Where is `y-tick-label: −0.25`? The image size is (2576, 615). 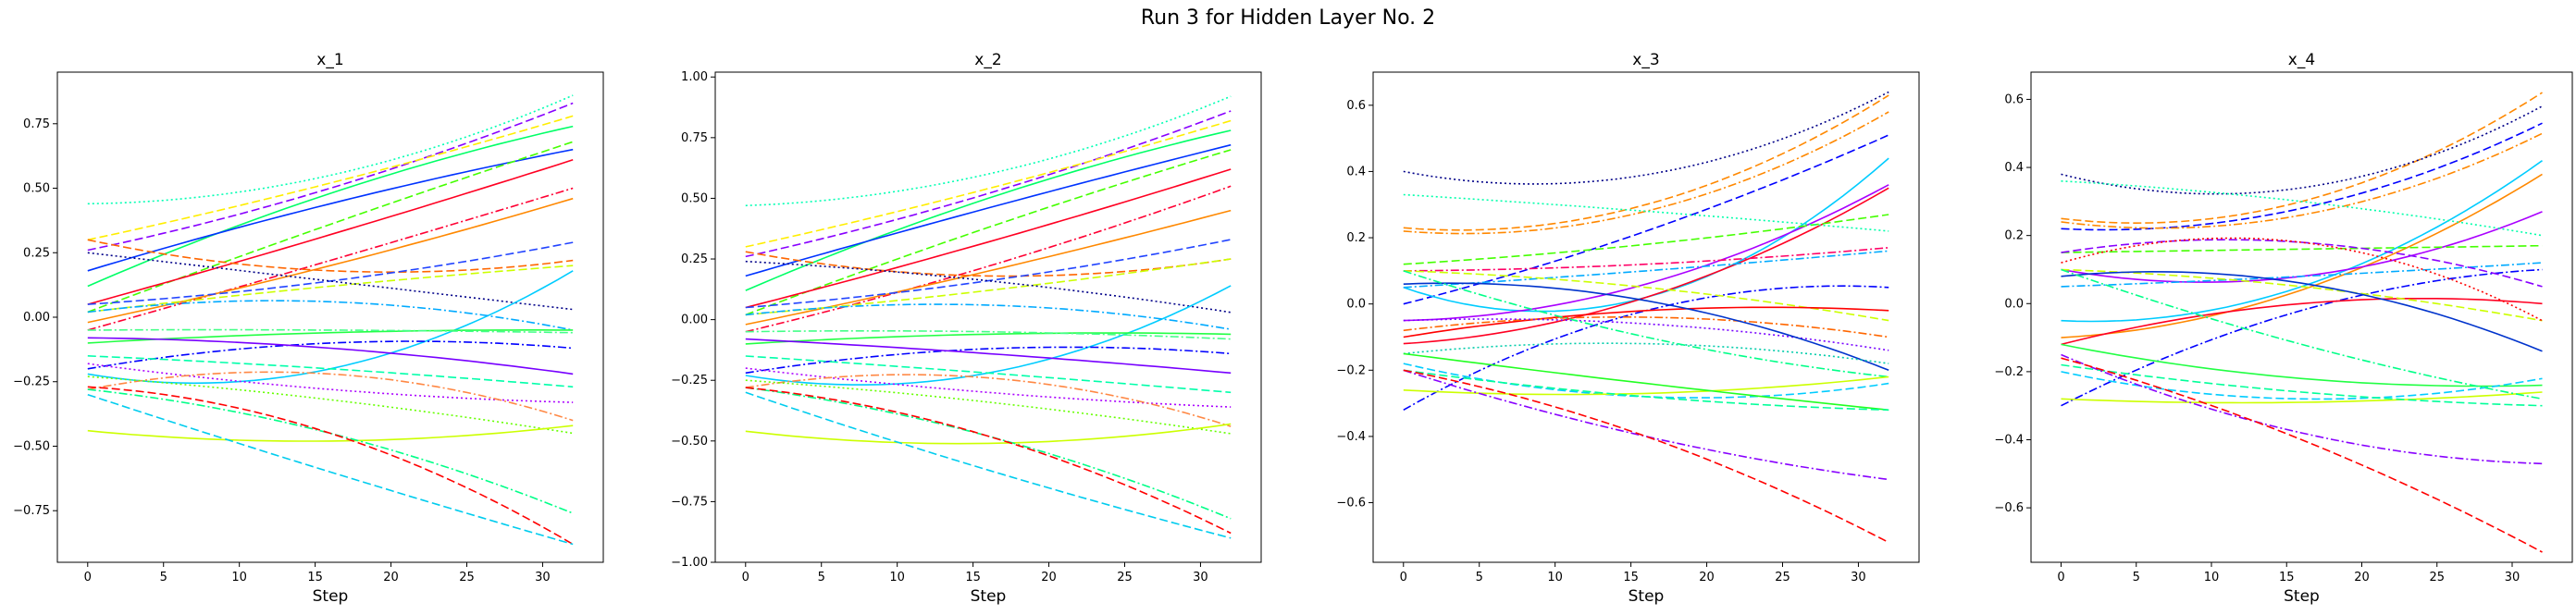 y-tick-label: −0.25 is located at coordinates (32, 382).